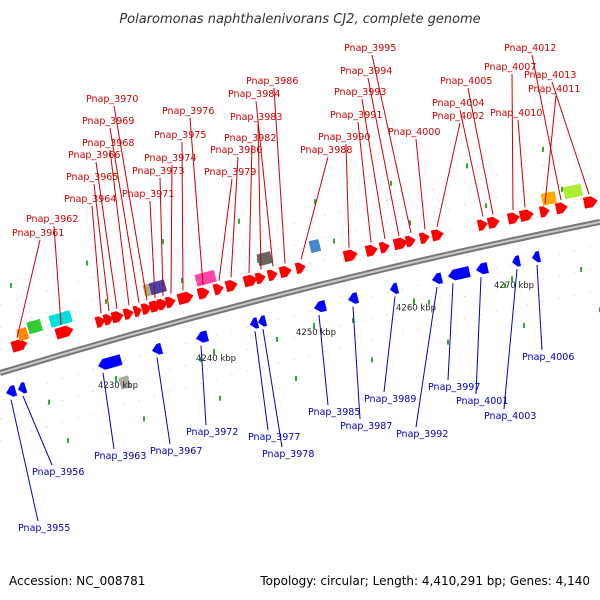  What do you see at coordinates (188, 111) in the screenshot?
I see `gene-label-top: Pnap_3976` at bounding box center [188, 111].